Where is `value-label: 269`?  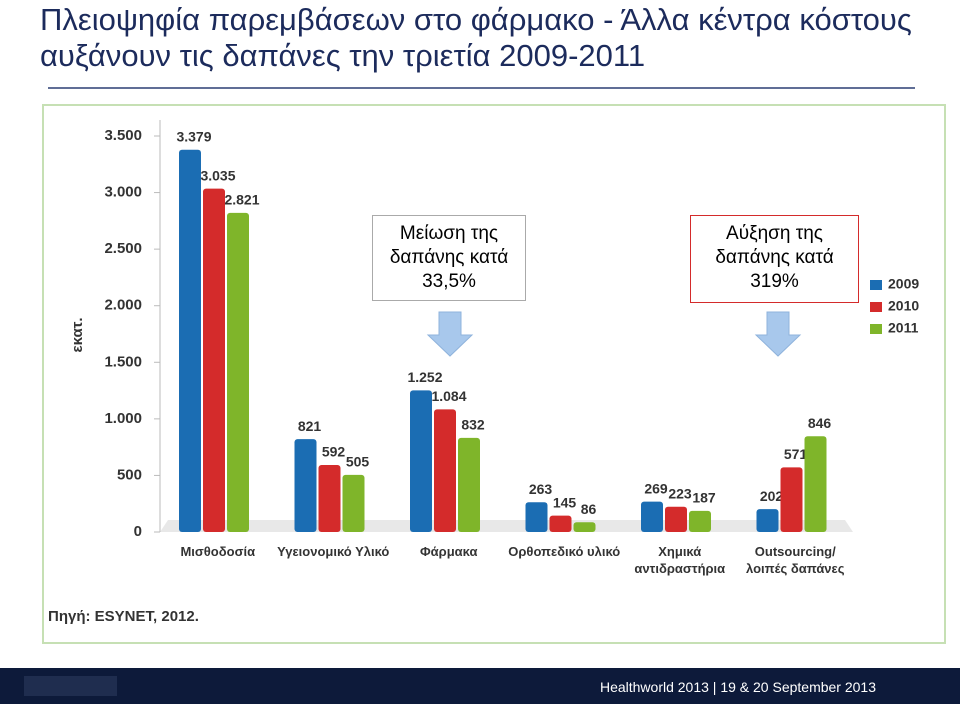 value-label: 269 is located at coordinates (656, 488).